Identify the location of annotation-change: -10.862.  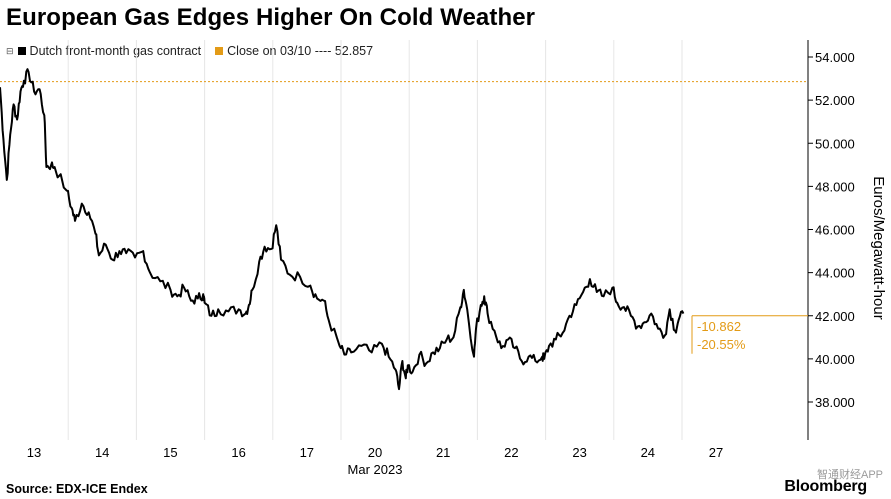
(719, 326).